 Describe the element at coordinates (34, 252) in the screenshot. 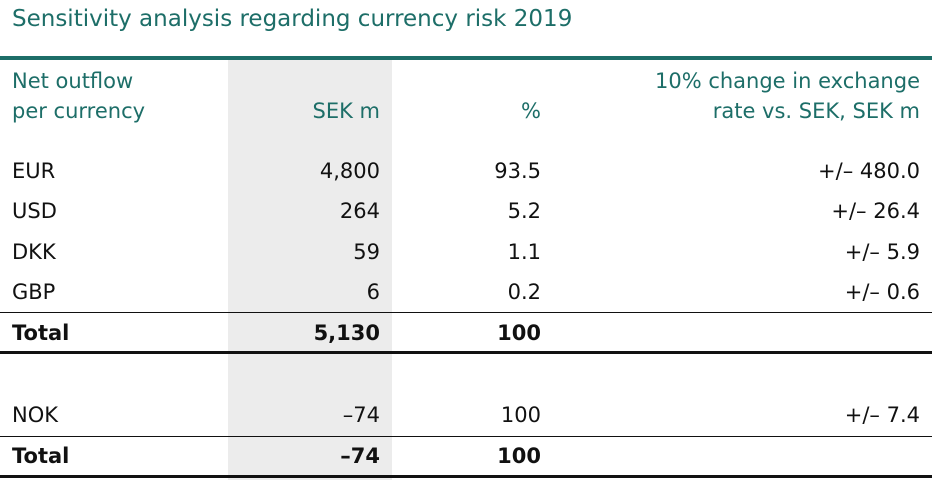

I see `table-cell: DKK` at that location.